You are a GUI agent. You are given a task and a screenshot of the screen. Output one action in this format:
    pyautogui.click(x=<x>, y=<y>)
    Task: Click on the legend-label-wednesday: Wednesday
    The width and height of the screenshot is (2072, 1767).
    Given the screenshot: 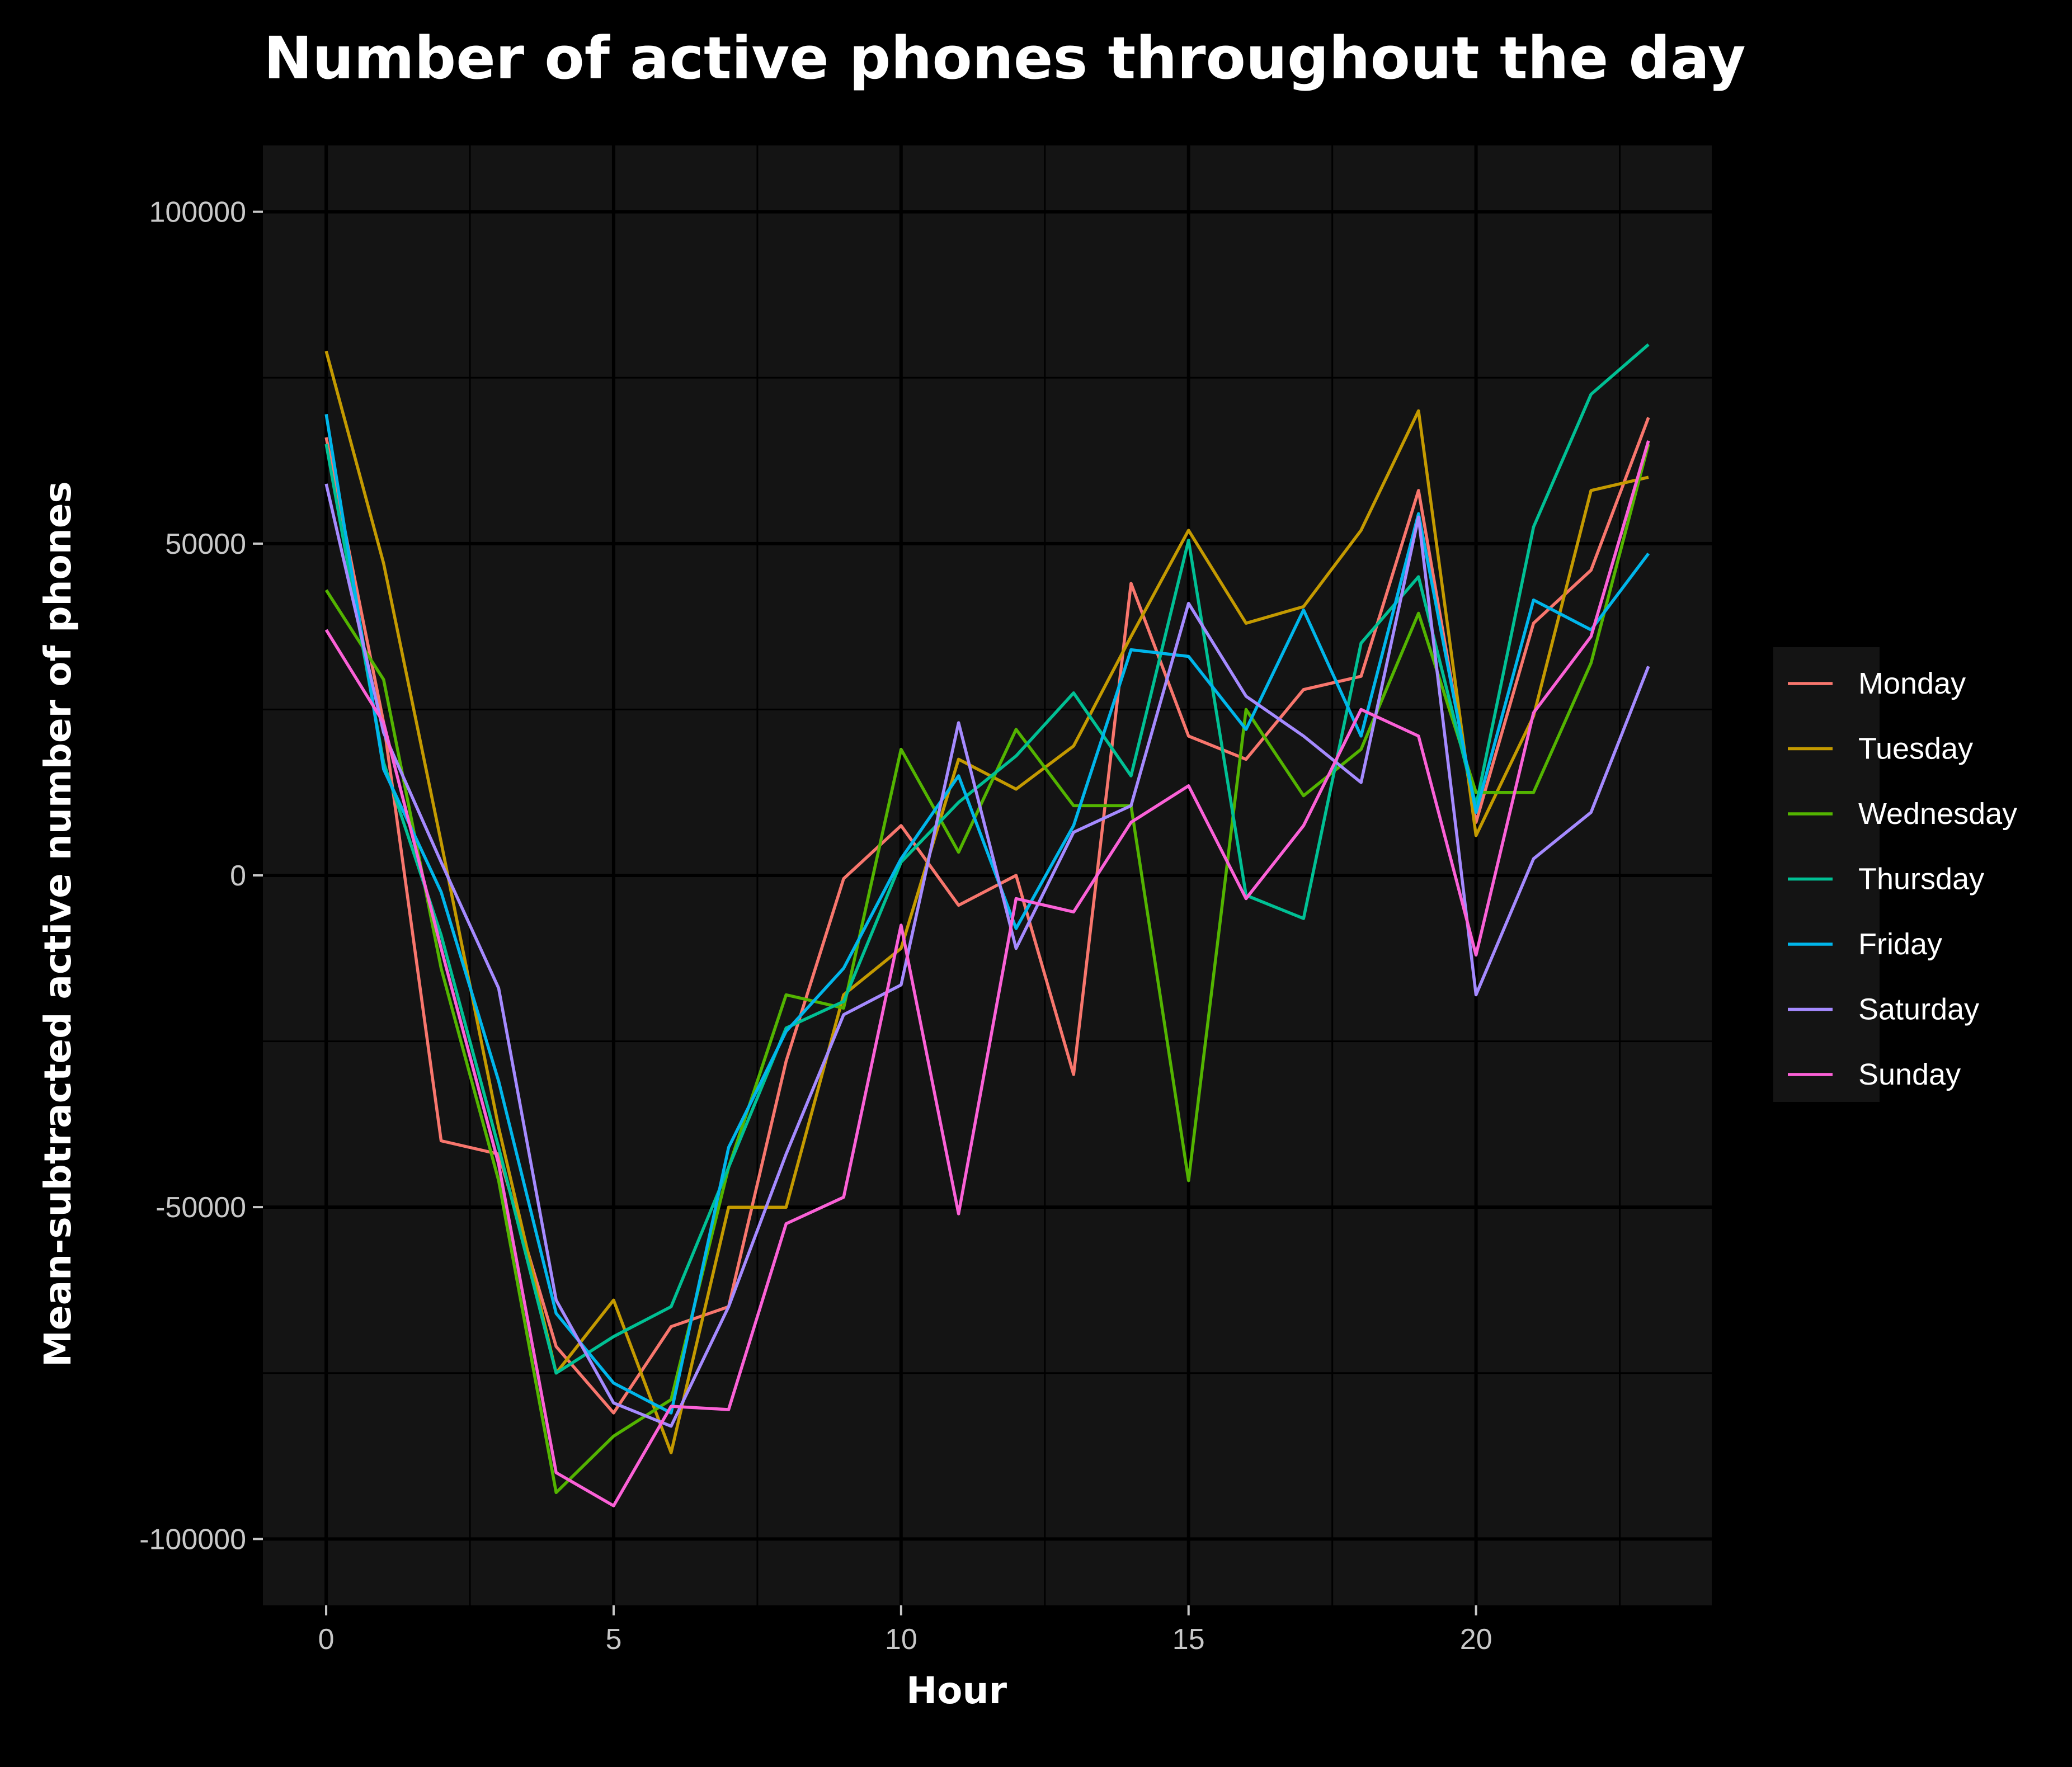 What is the action you would take?
    pyautogui.click(x=1937, y=814)
    